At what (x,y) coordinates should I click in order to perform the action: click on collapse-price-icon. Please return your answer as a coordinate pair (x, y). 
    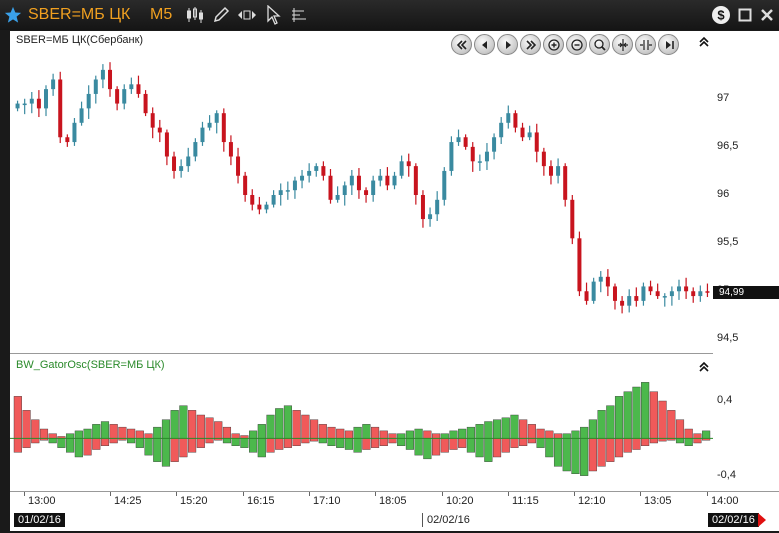
    Looking at the image, I should click on (704, 42).